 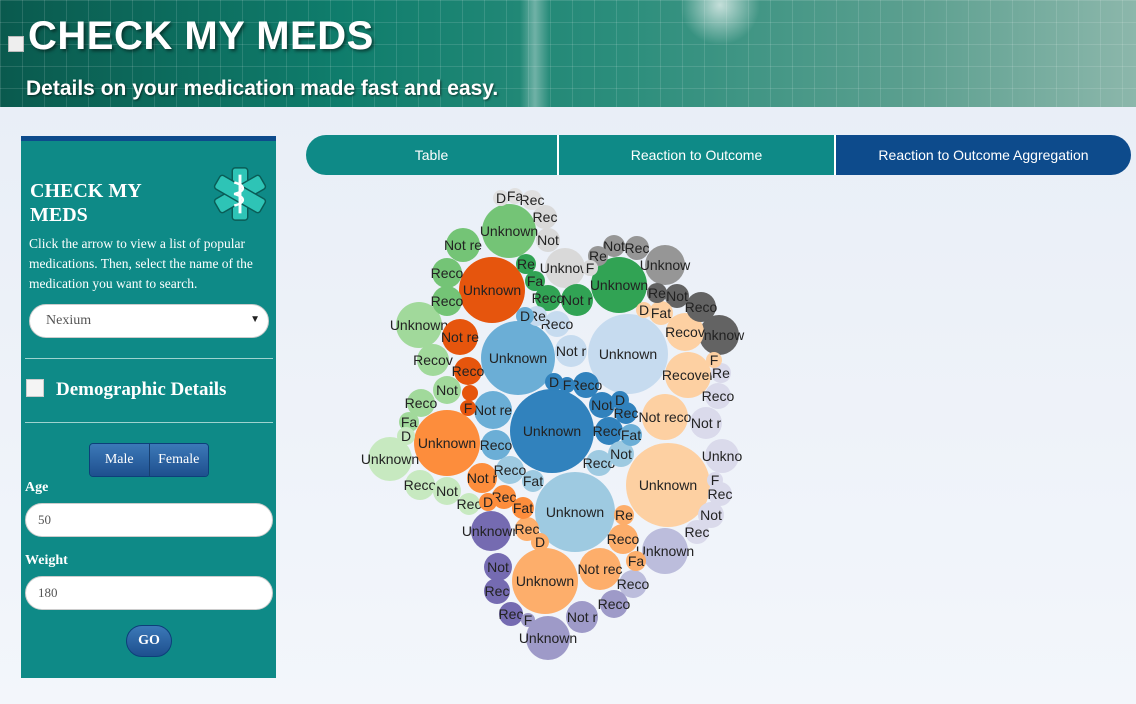 I want to click on tab-reaction-to-outcome-aggregation: Reaction to Outcome Aggregation, so click(x=983, y=155).